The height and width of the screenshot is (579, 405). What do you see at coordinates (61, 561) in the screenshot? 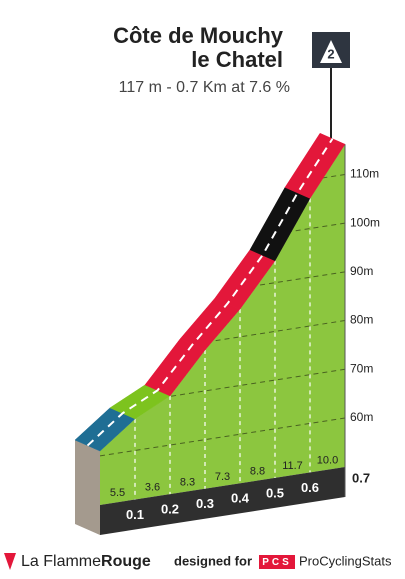
I see `brand-a: La Flamme` at bounding box center [61, 561].